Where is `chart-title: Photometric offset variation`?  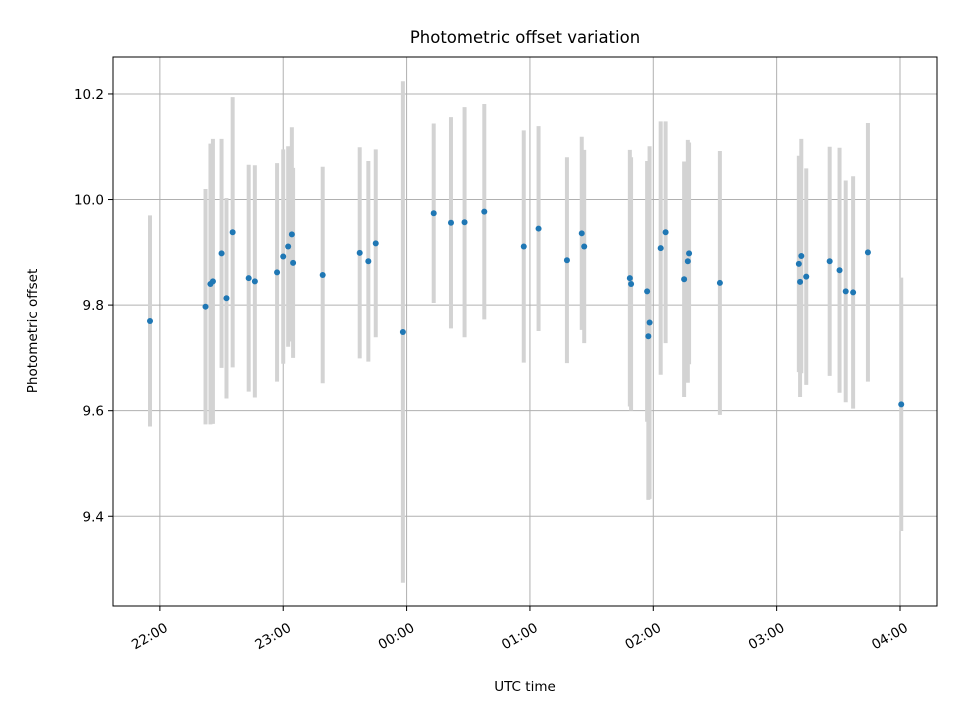
chart-title: Photometric offset variation is located at coordinates (525, 37).